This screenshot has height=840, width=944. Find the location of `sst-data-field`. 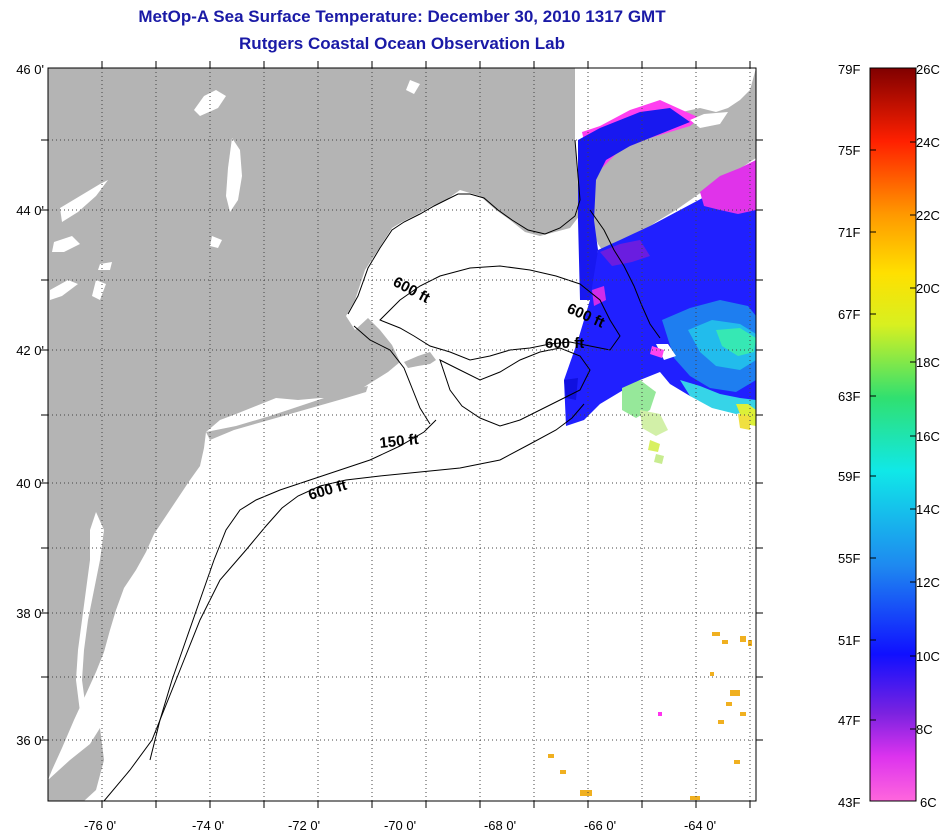

sst-data-field is located at coordinates (660, 282).